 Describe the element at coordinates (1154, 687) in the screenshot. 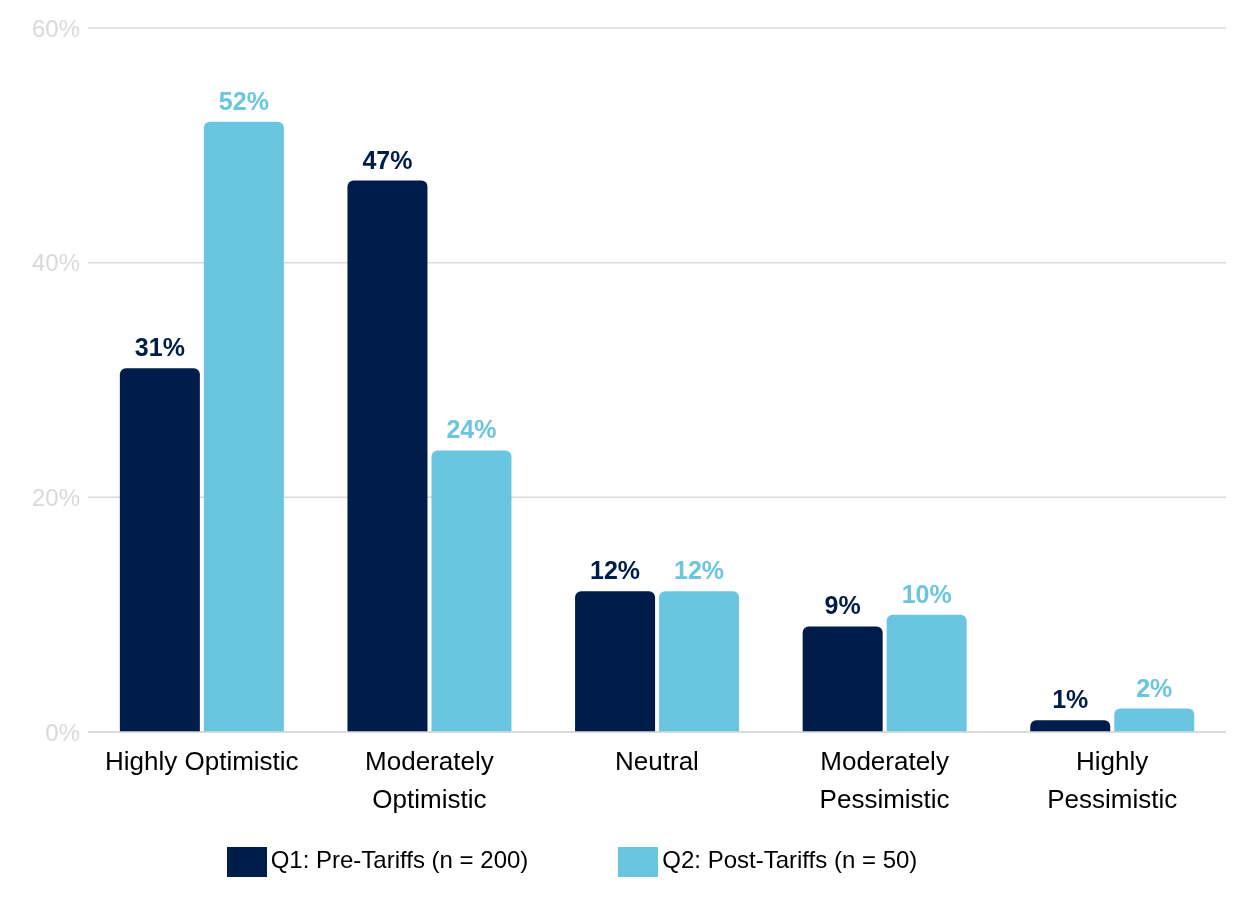

I see `data-label: 2%` at that location.